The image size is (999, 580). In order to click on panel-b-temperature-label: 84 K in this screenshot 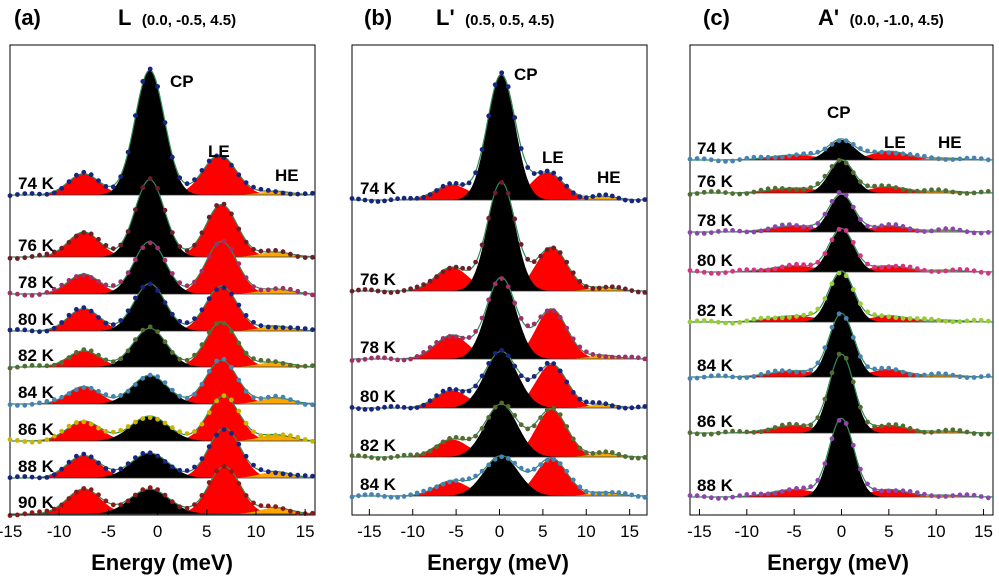, I will do `click(378, 484)`.